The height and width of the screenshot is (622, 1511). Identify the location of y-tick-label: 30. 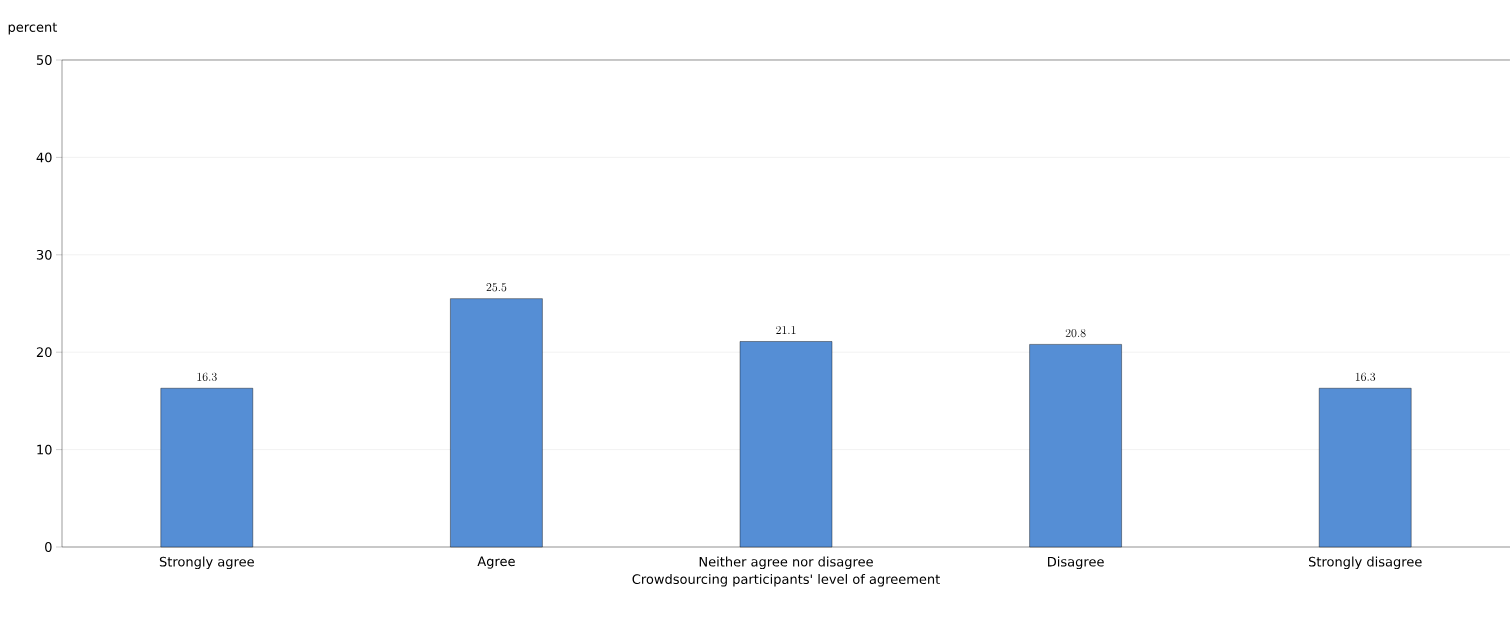
(44, 254).